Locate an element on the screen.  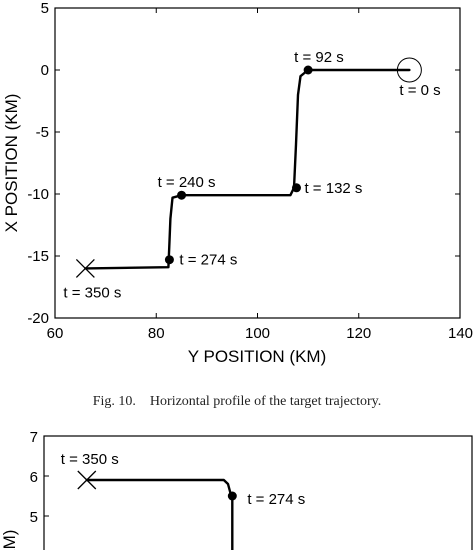
y-tick-label: -5 is located at coordinates (42, 132).